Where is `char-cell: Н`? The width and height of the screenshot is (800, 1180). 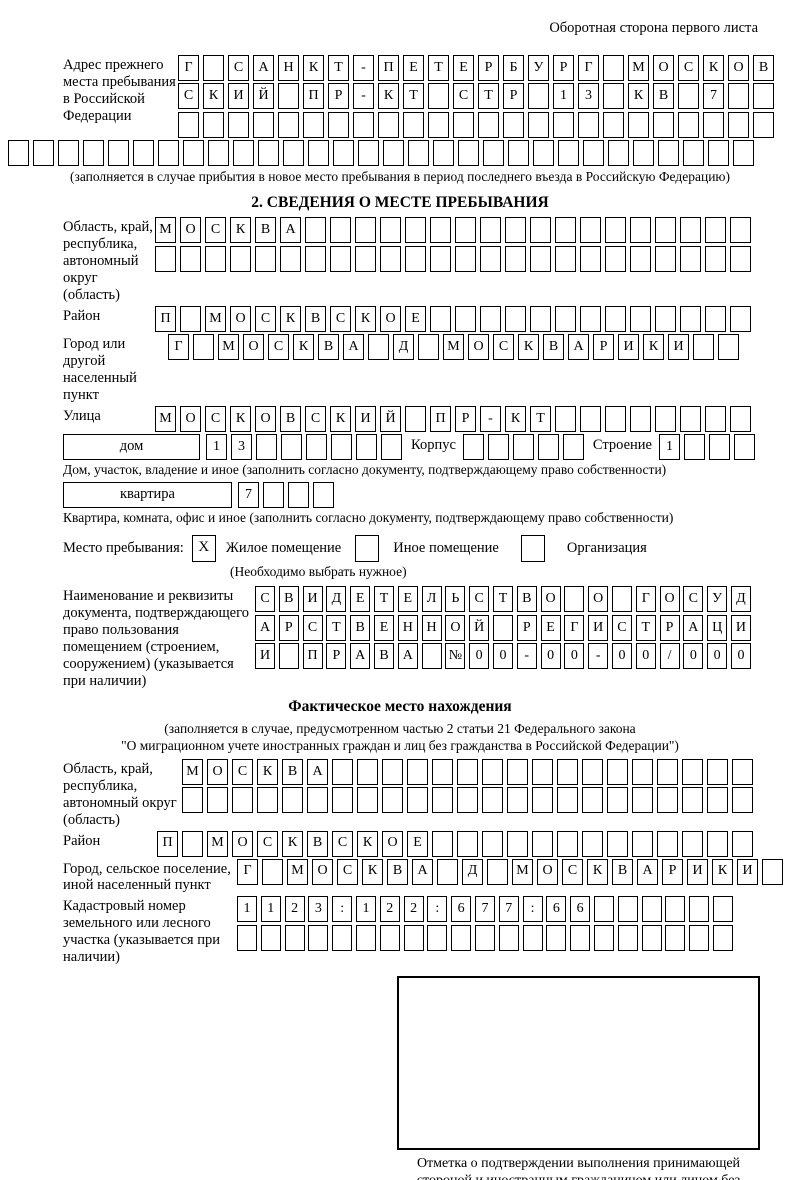 char-cell: Н is located at coordinates (431, 627).